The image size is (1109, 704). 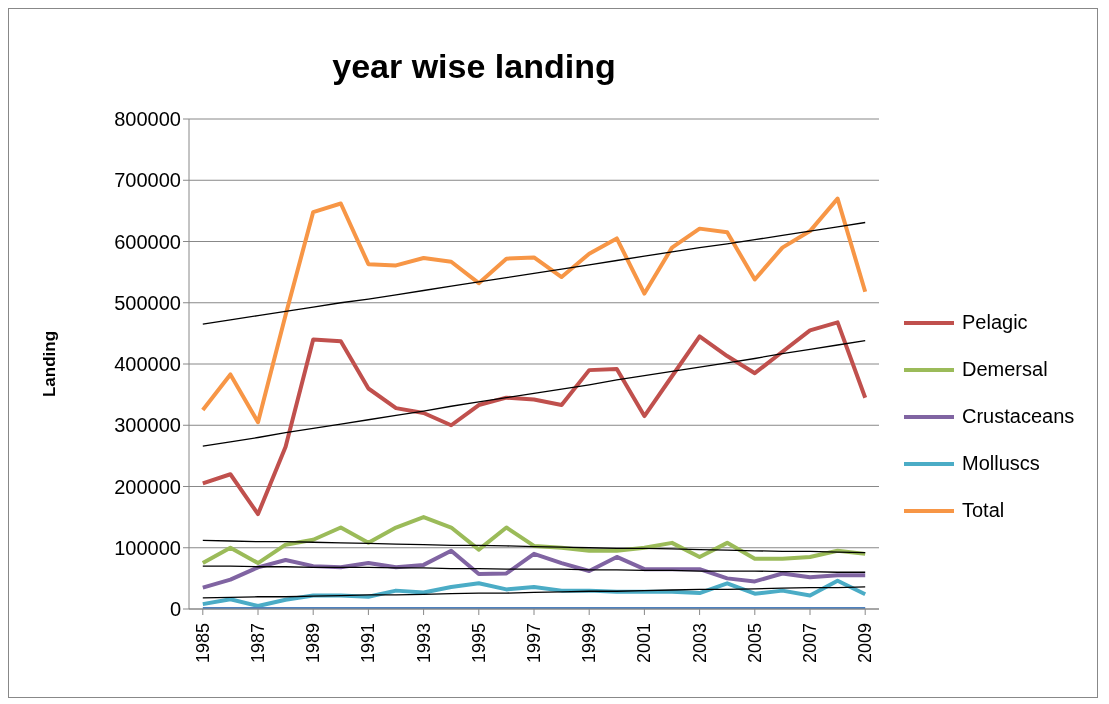 I want to click on x-tick-label: 2001, so click(x=644, y=643).